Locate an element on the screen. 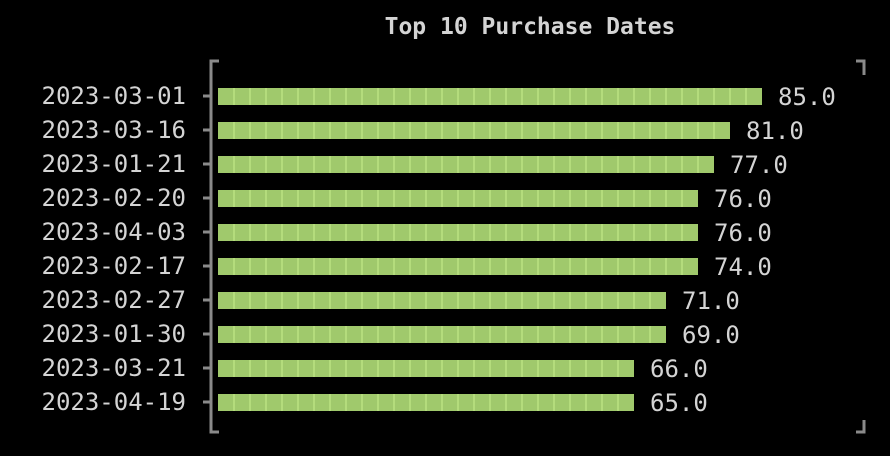 The image size is (890, 456). y-axis-line is located at coordinates (214, 246).